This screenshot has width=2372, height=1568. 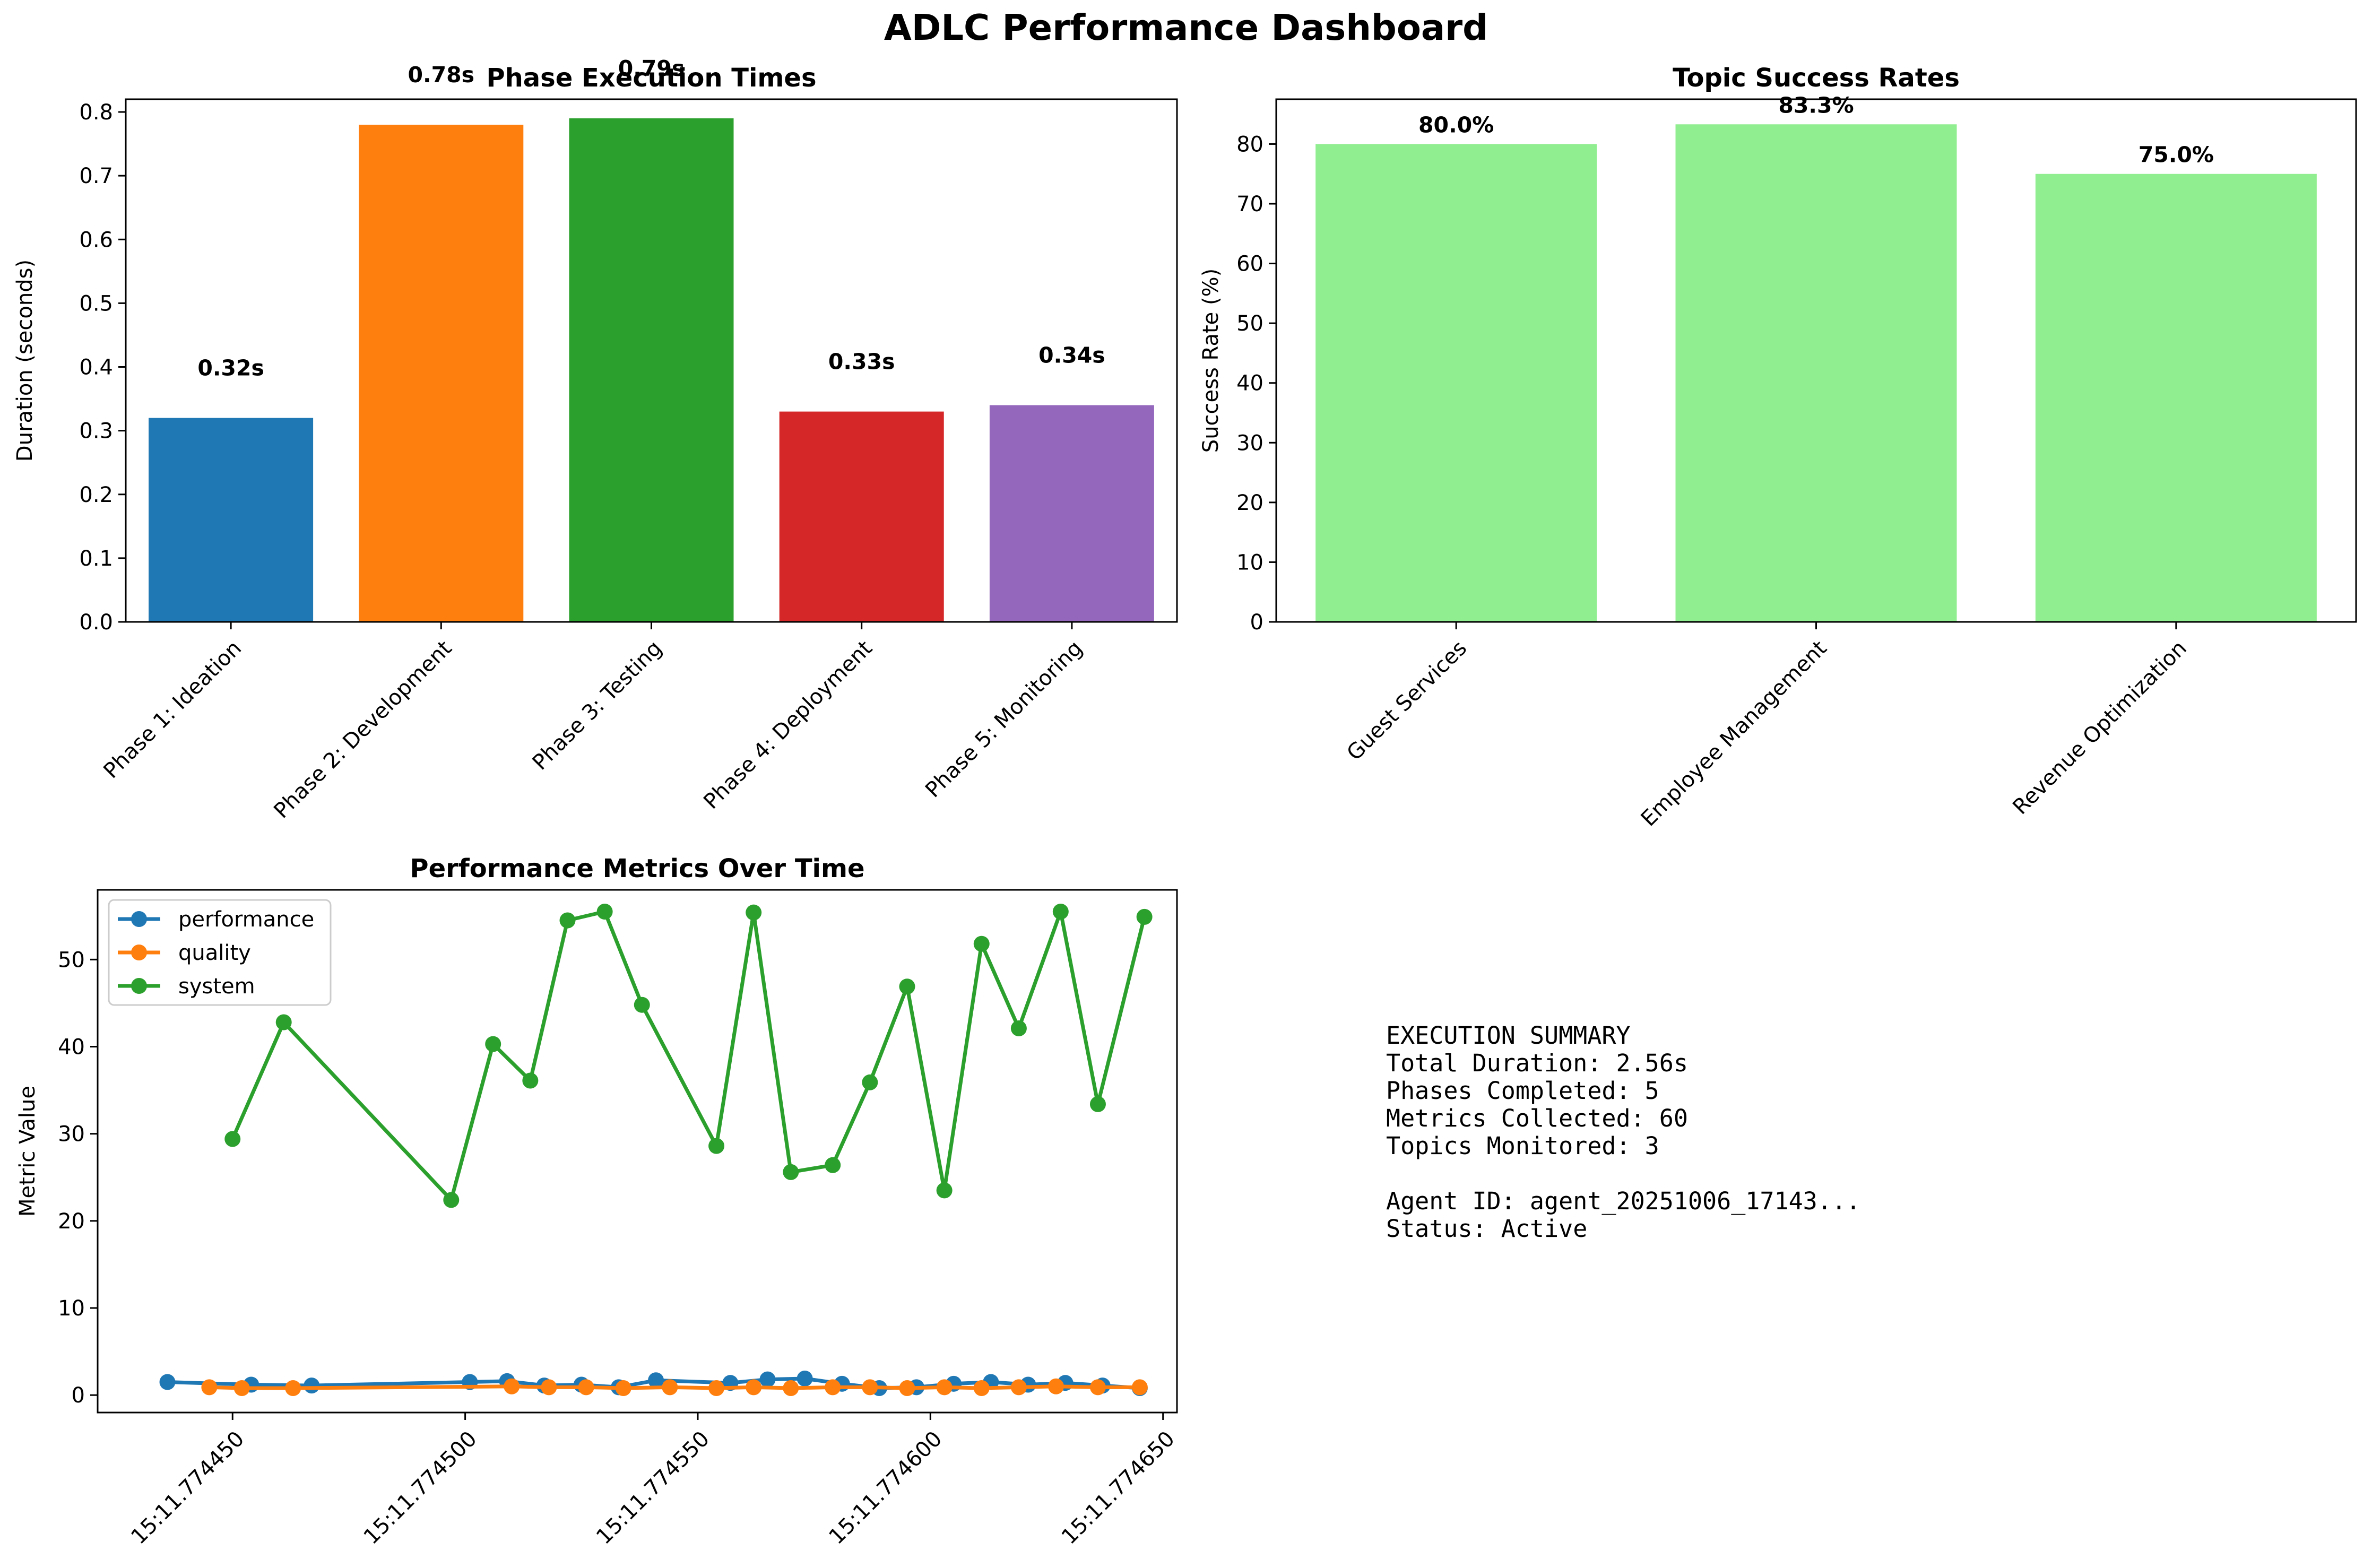 What do you see at coordinates (651, 68) in the screenshot?
I see `bar-value-label: 0.79s` at bounding box center [651, 68].